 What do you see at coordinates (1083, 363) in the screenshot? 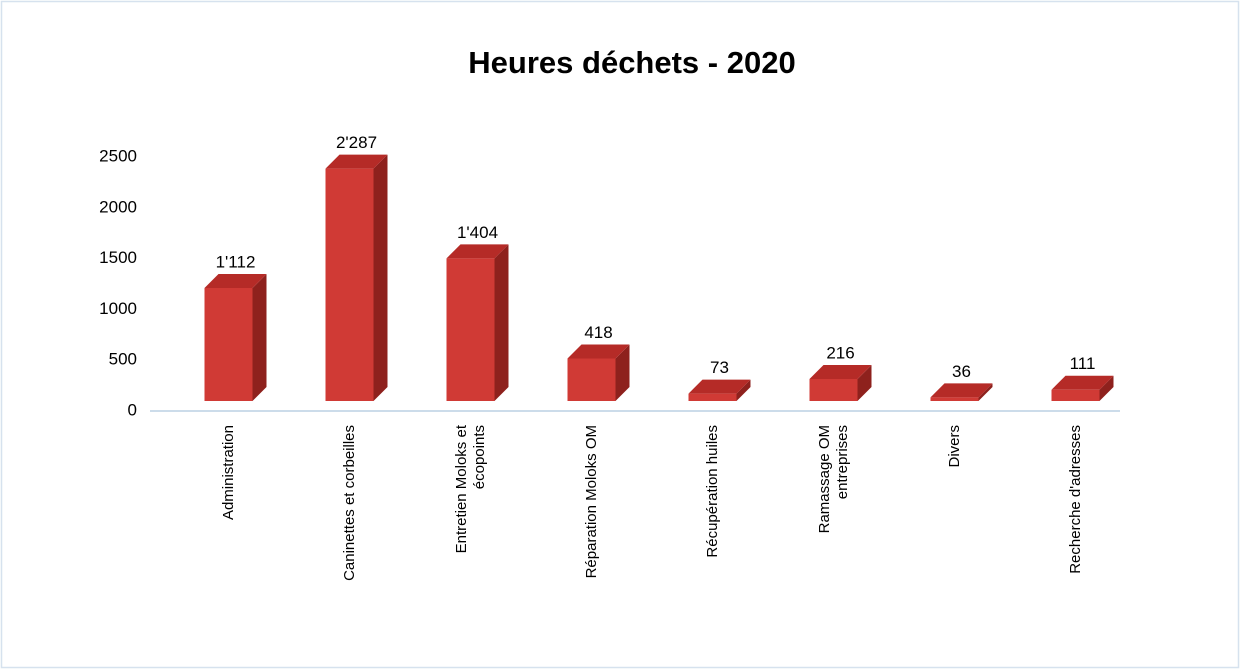
I see `value-label: 111` at bounding box center [1083, 363].